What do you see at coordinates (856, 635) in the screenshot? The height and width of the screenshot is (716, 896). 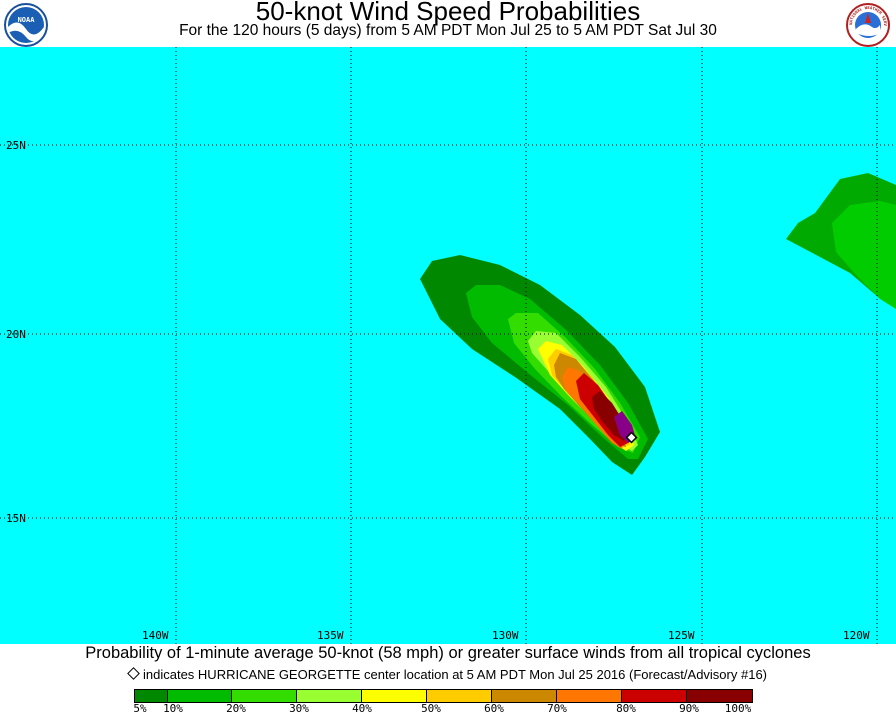 I see `lon-label-120W: 120W` at bounding box center [856, 635].